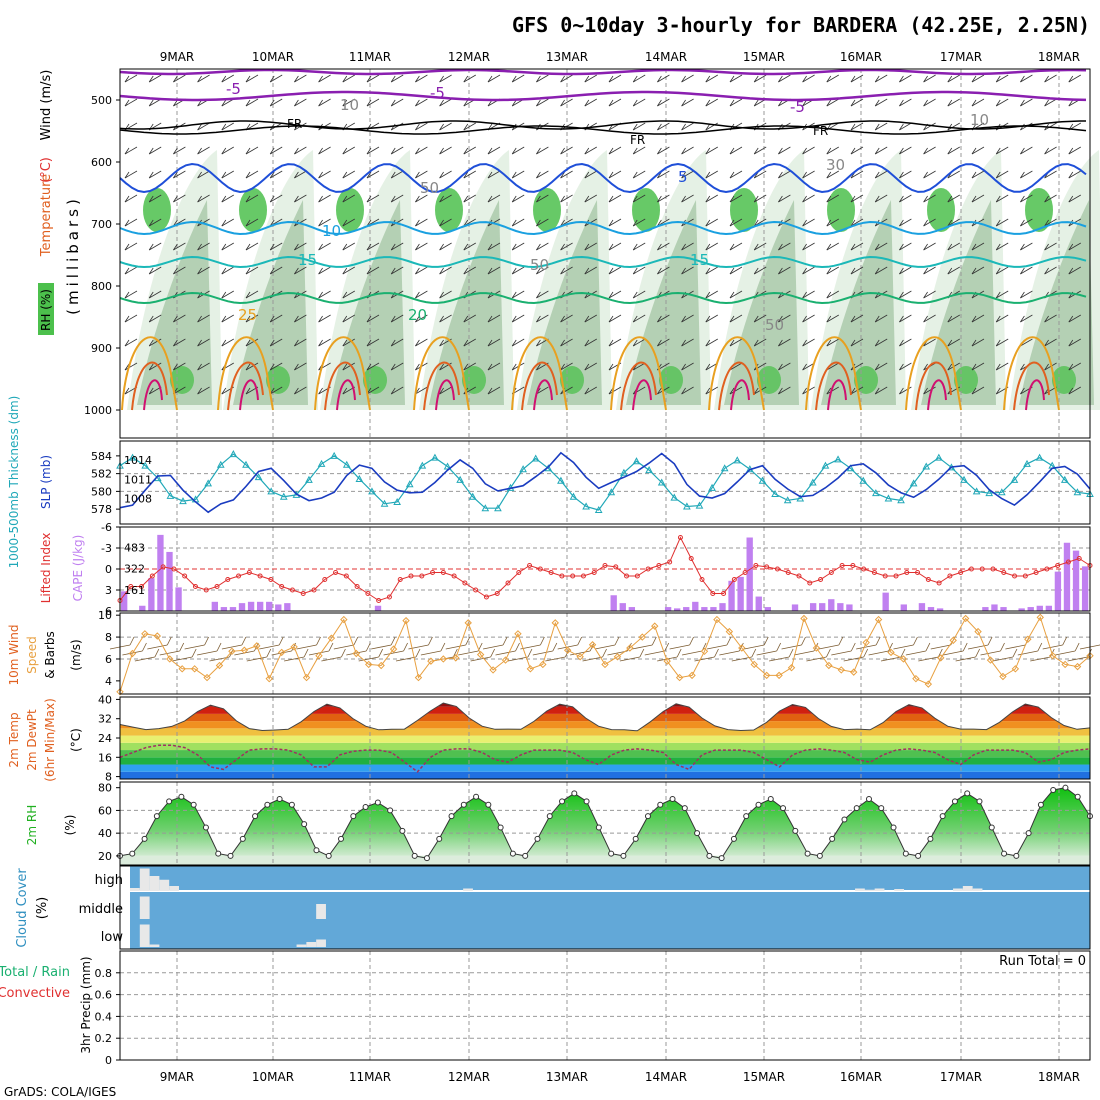  I want to click on y-tick-label: 584, so click(101, 456).